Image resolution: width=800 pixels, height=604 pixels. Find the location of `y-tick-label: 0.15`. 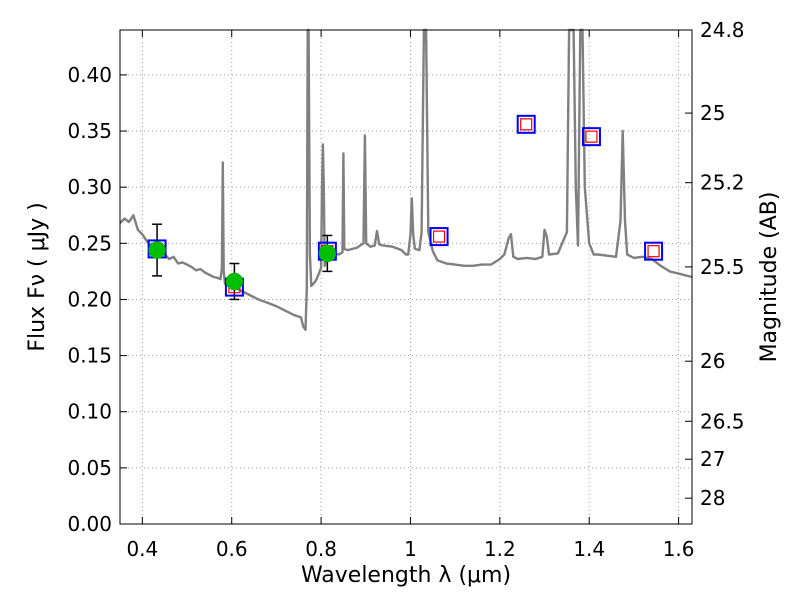

y-tick-label: 0.15 is located at coordinates (89, 356).